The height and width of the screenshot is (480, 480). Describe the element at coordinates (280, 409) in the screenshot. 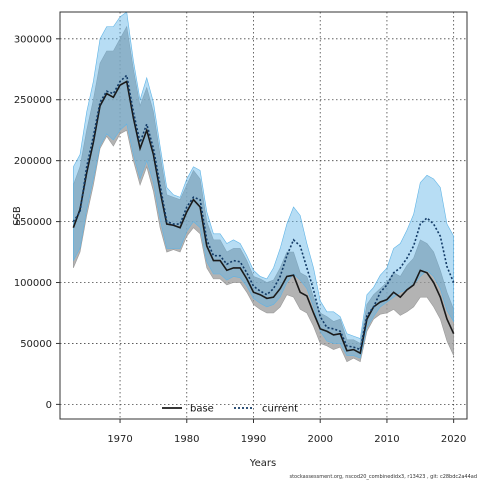

I see `legend-label-current: current` at that location.